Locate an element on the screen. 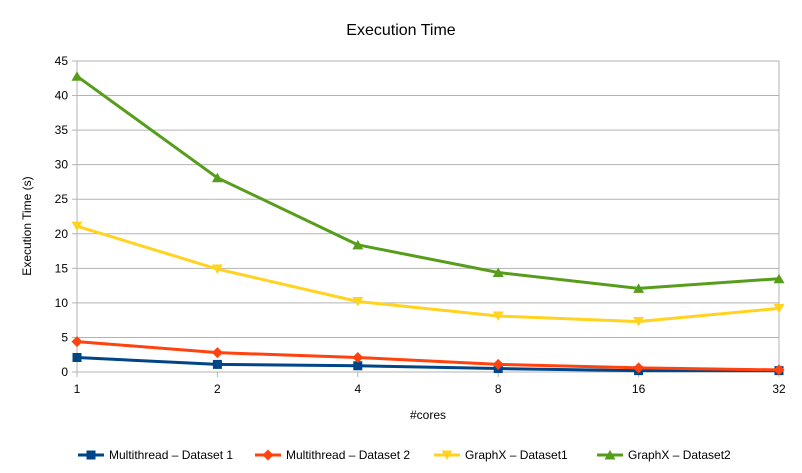  y-tick-label: 30 is located at coordinates (62, 165).